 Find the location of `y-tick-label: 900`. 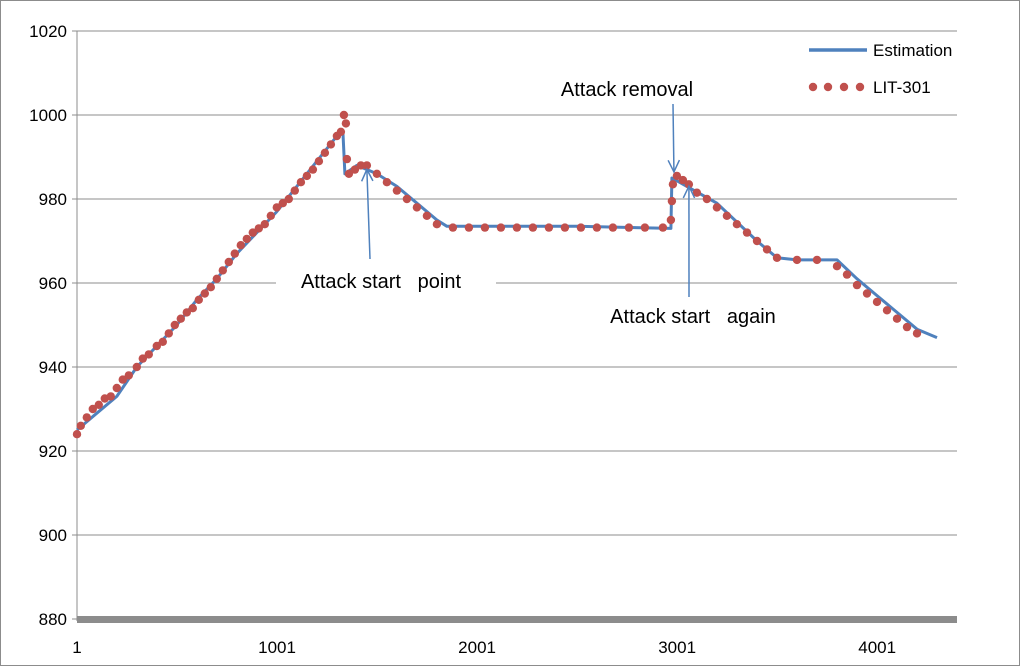

y-tick-label: 900 is located at coordinates (53, 535).